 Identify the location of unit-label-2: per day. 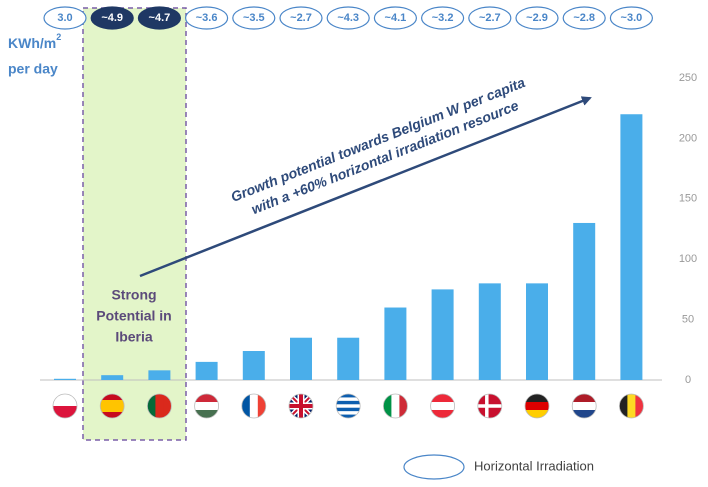
(33, 69).